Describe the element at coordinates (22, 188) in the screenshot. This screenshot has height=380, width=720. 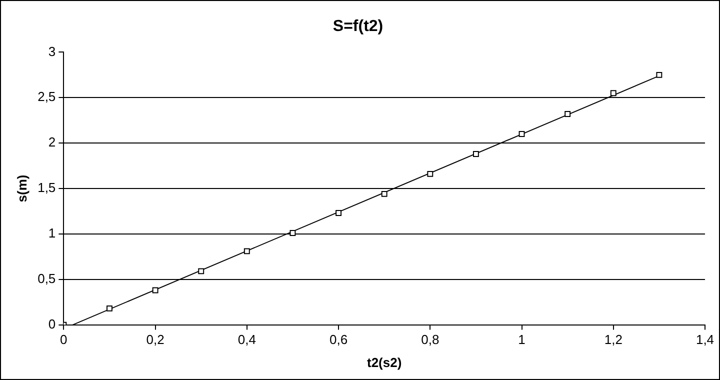
I see `y-axis-title: s(m)` at that location.